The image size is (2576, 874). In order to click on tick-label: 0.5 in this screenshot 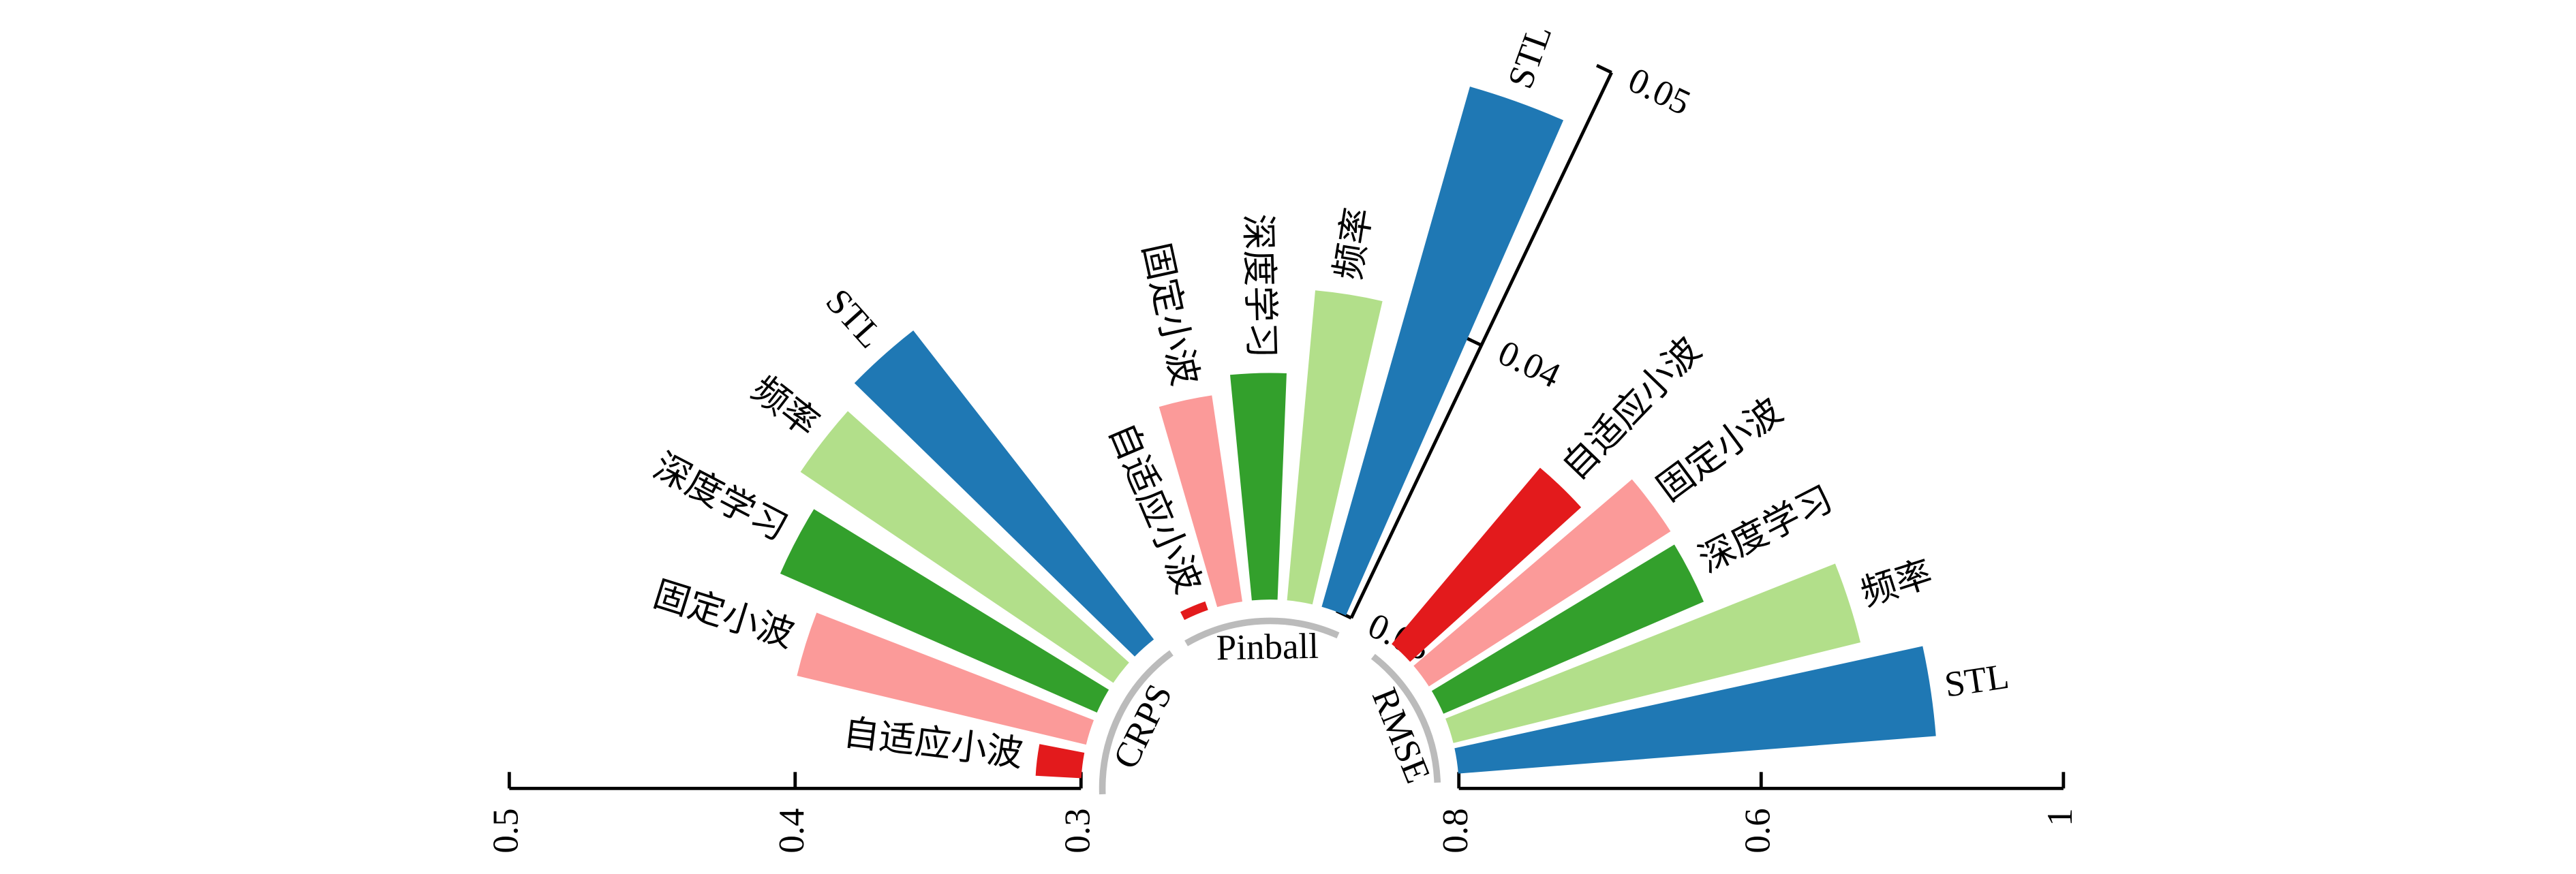, I will do `click(505, 830)`.